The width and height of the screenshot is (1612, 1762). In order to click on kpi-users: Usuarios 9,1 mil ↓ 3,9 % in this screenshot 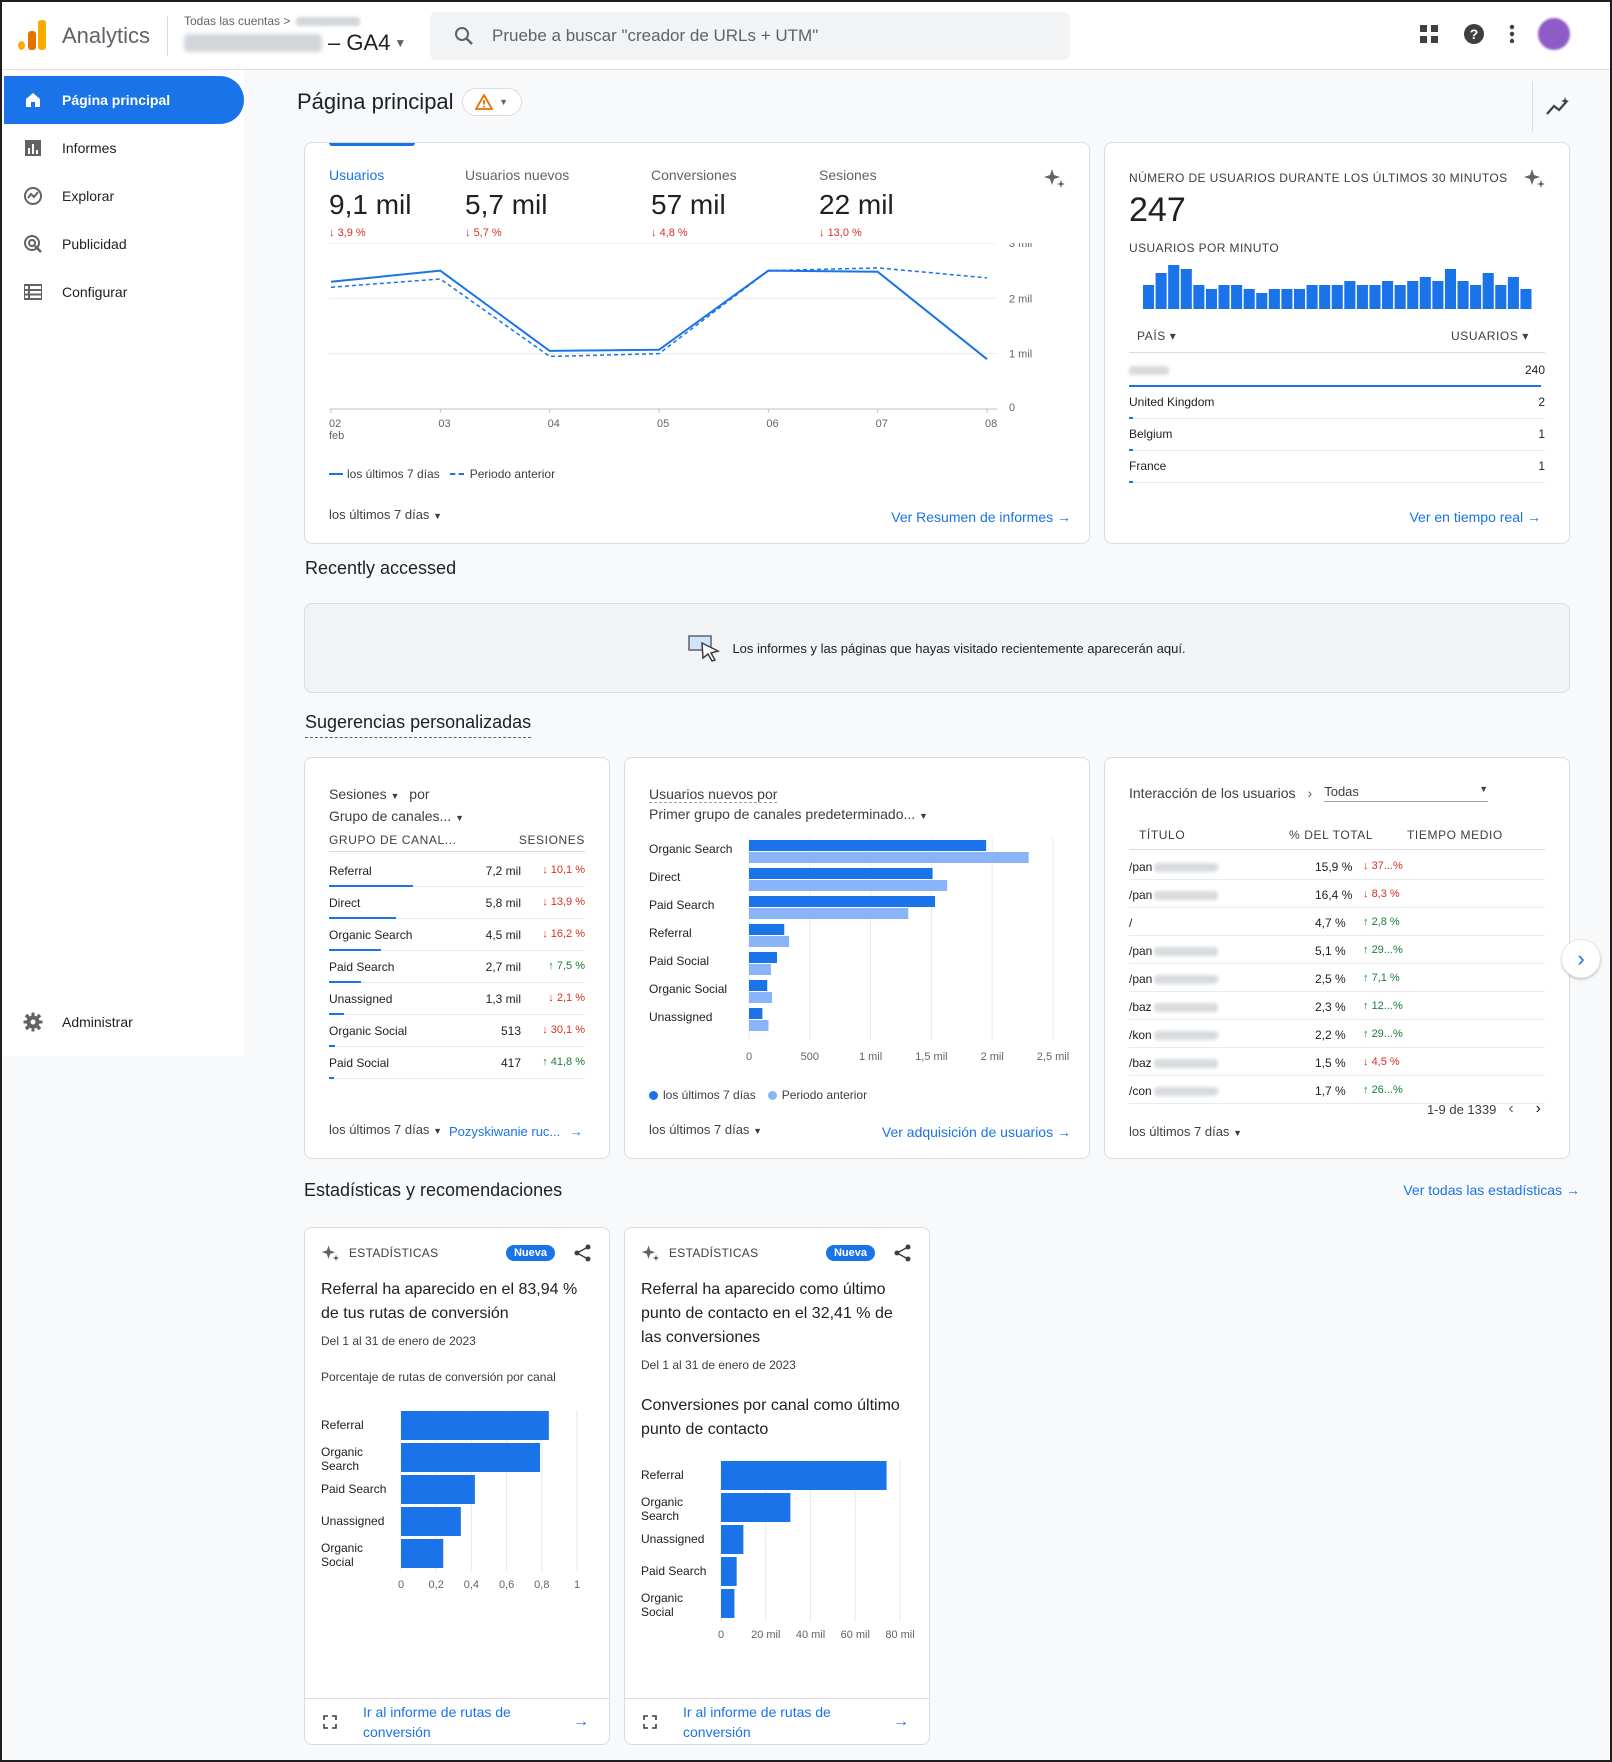, I will do `click(370, 203)`.